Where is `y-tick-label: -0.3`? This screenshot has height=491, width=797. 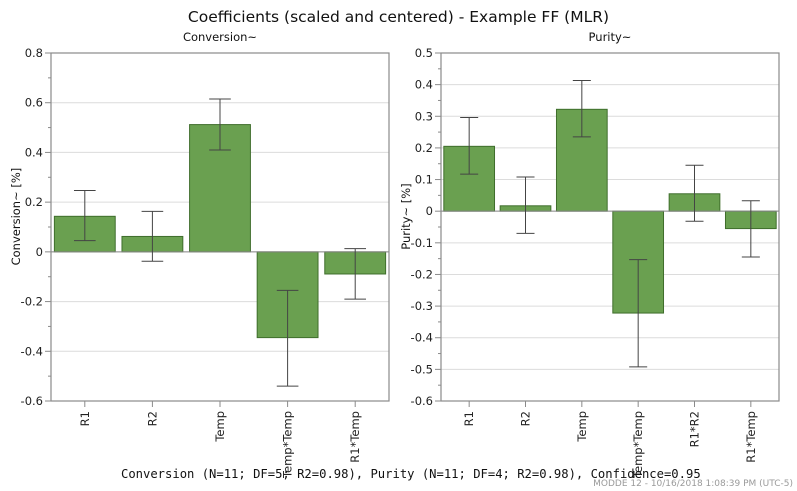 y-tick-label: -0.3 is located at coordinates (422, 306).